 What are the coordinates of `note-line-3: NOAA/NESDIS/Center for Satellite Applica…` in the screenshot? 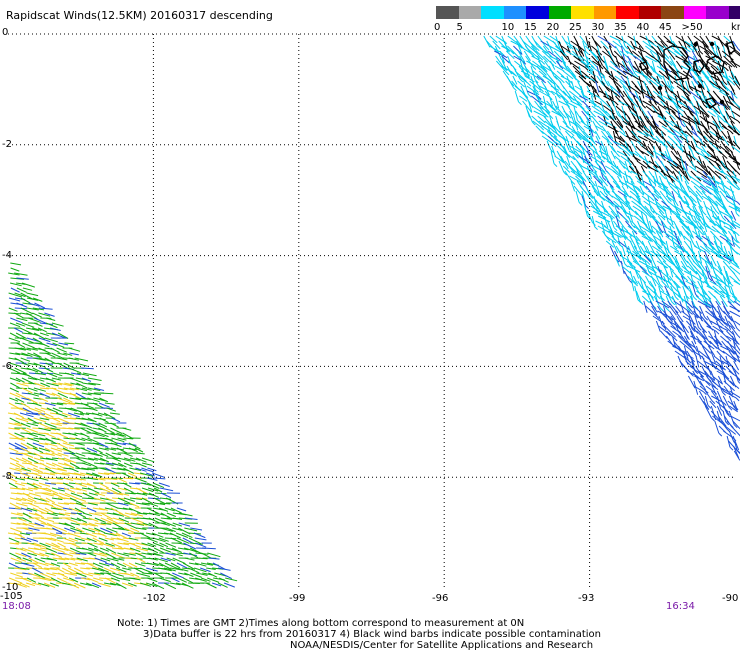 It's located at (441, 645).